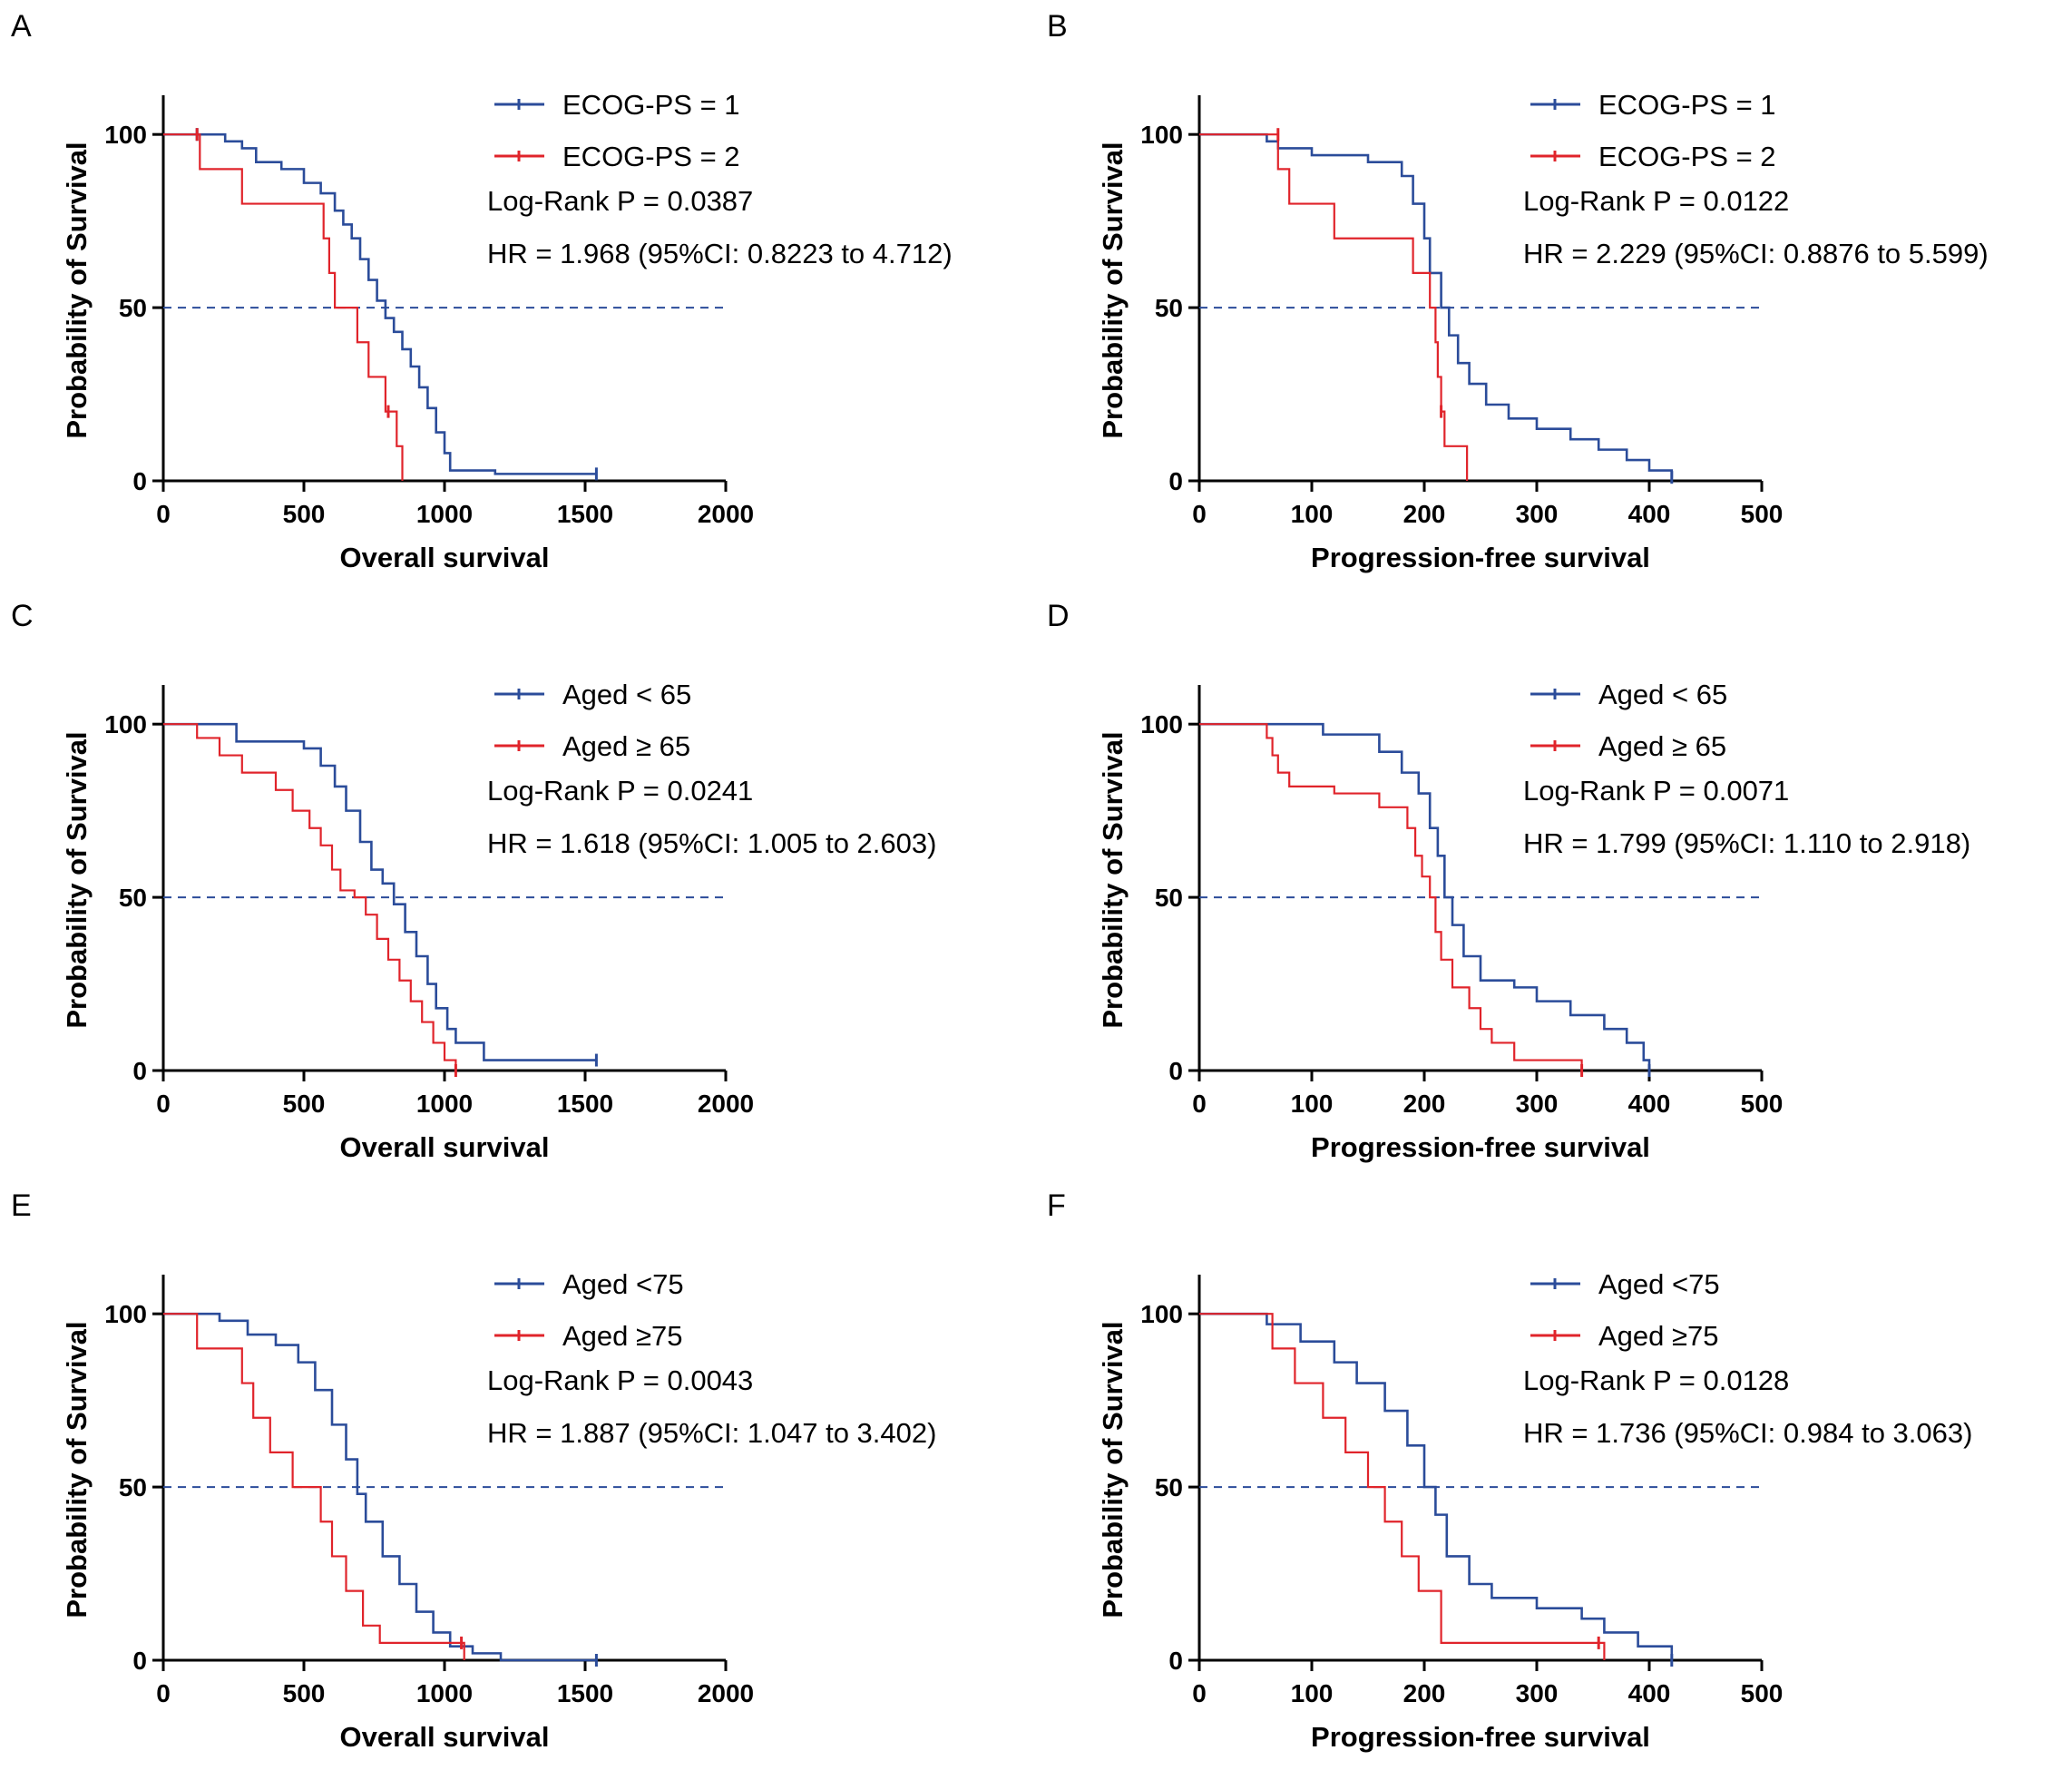 The width and height of the screenshot is (2072, 1770). What do you see at coordinates (1056, 1205) in the screenshot?
I see `panel-letter: F` at bounding box center [1056, 1205].